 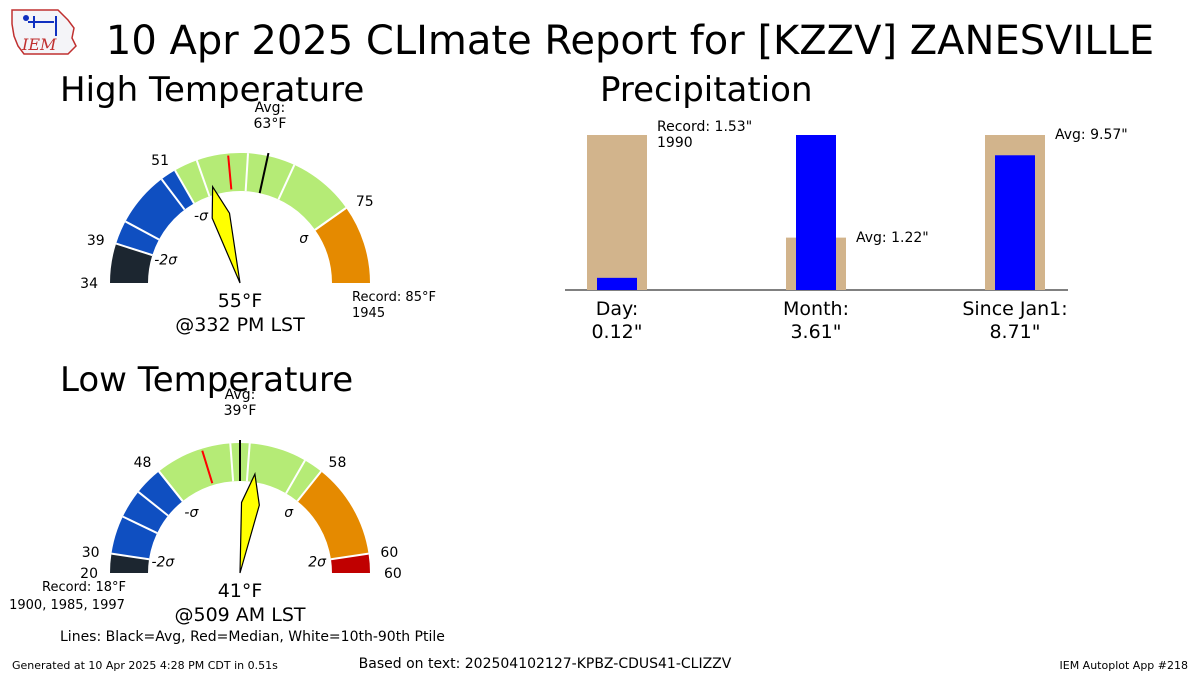 What do you see at coordinates (617, 212) in the screenshot?
I see `reference-bar` at bounding box center [617, 212].